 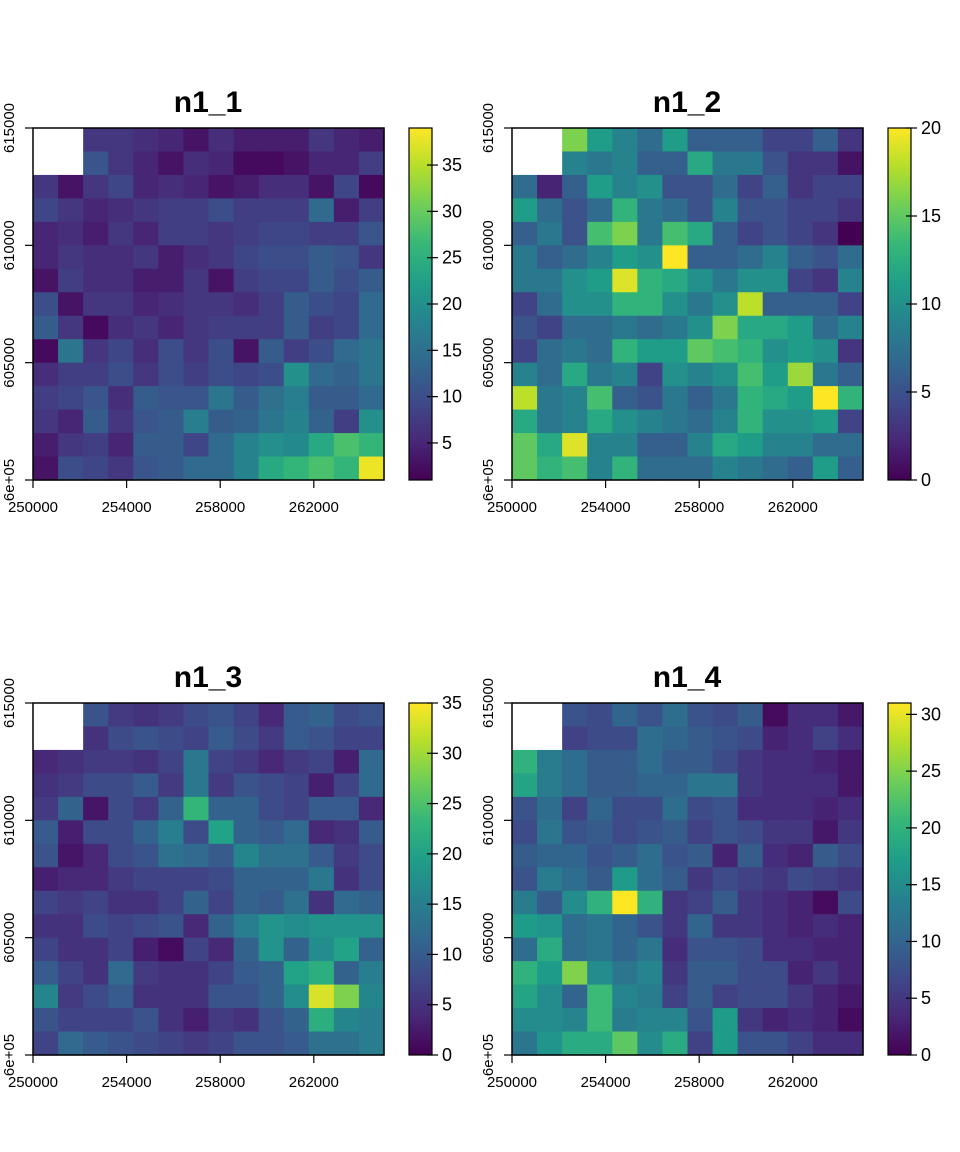 What do you see at coordinates (452, 211) in the screenshot?
I see `colorbar-tick-label: 30` at bounding box center [452, 211].